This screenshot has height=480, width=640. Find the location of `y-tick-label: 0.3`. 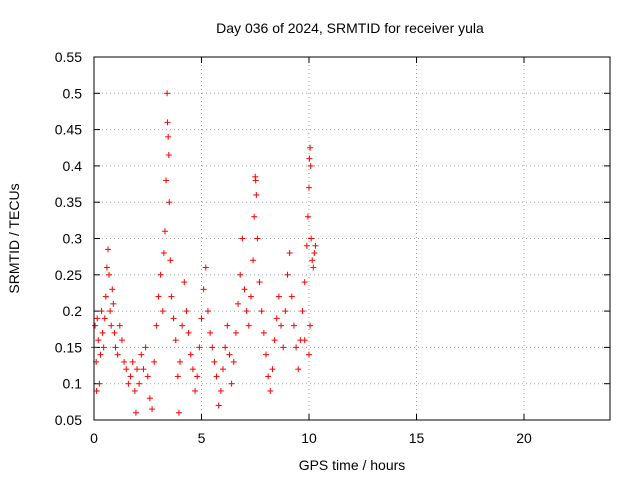

y-tick-label: 0.3 is located at coordinates (73, 239).